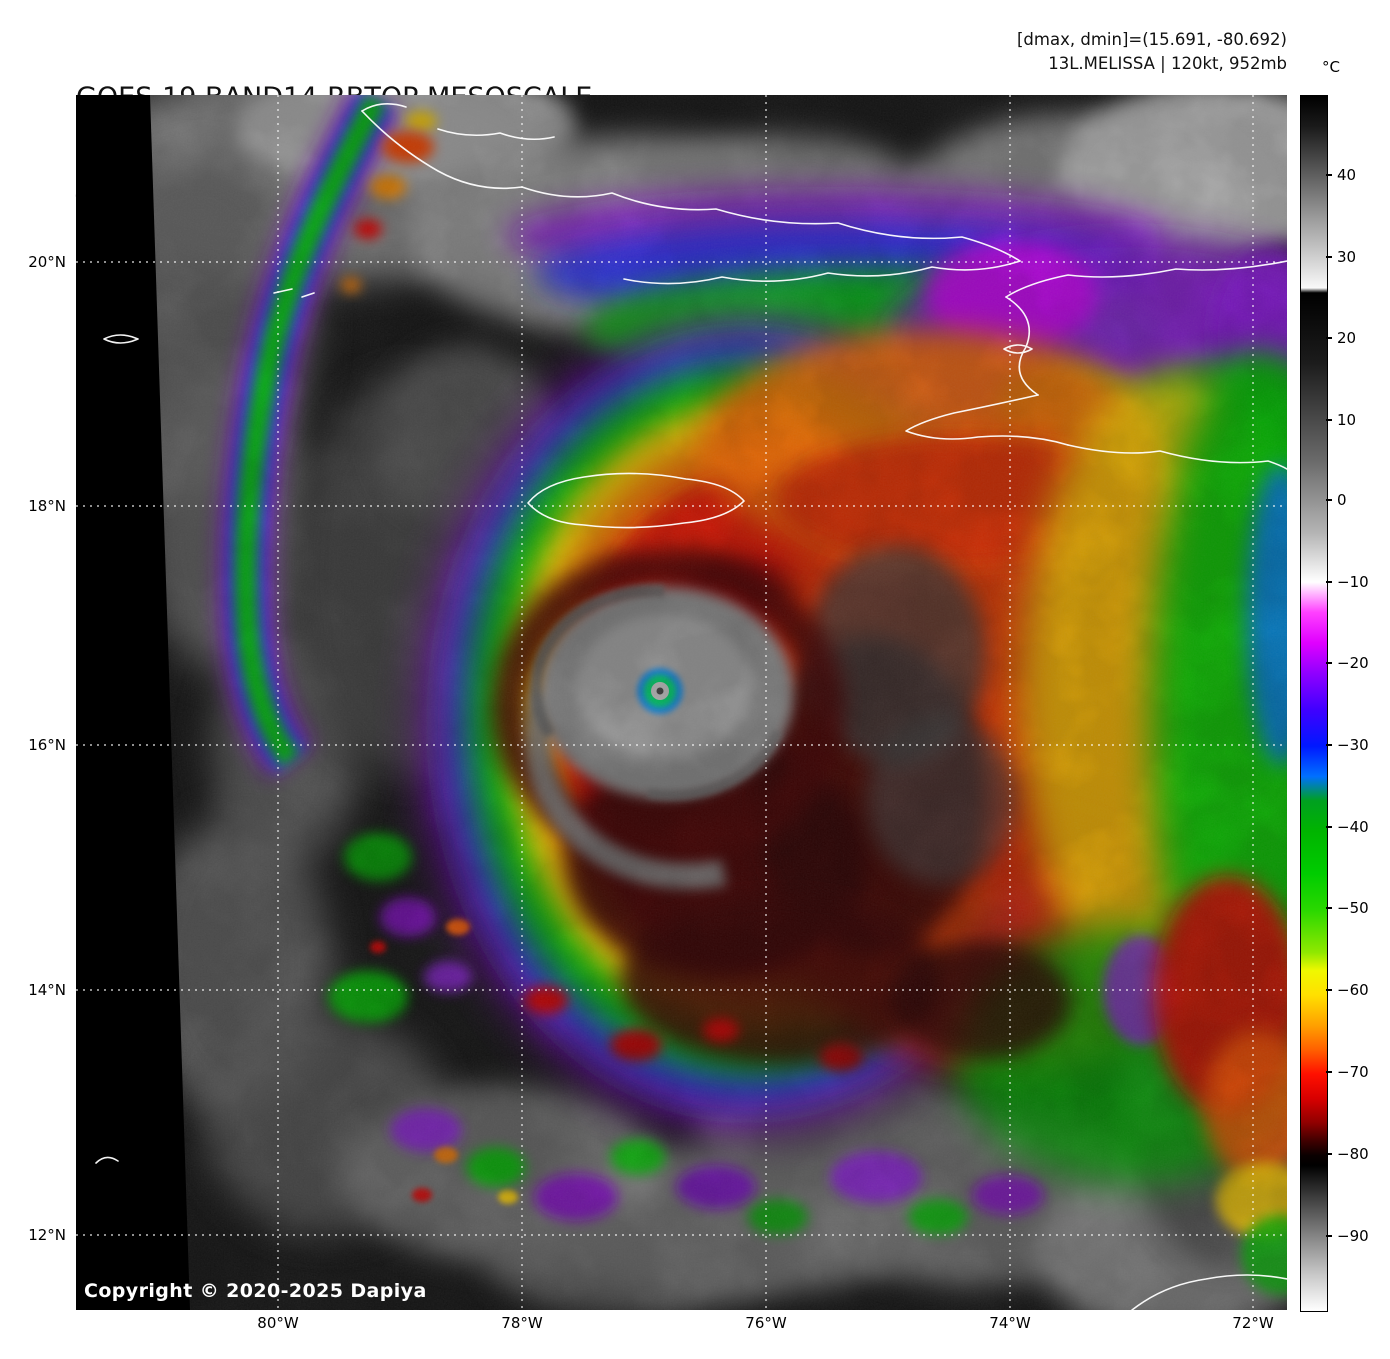 This screenshot has height=1359, width=1390. Describe the element at coordinates (1253, 1323) in the screenshot. I see `lon-label-72w: 72°W` at that location.